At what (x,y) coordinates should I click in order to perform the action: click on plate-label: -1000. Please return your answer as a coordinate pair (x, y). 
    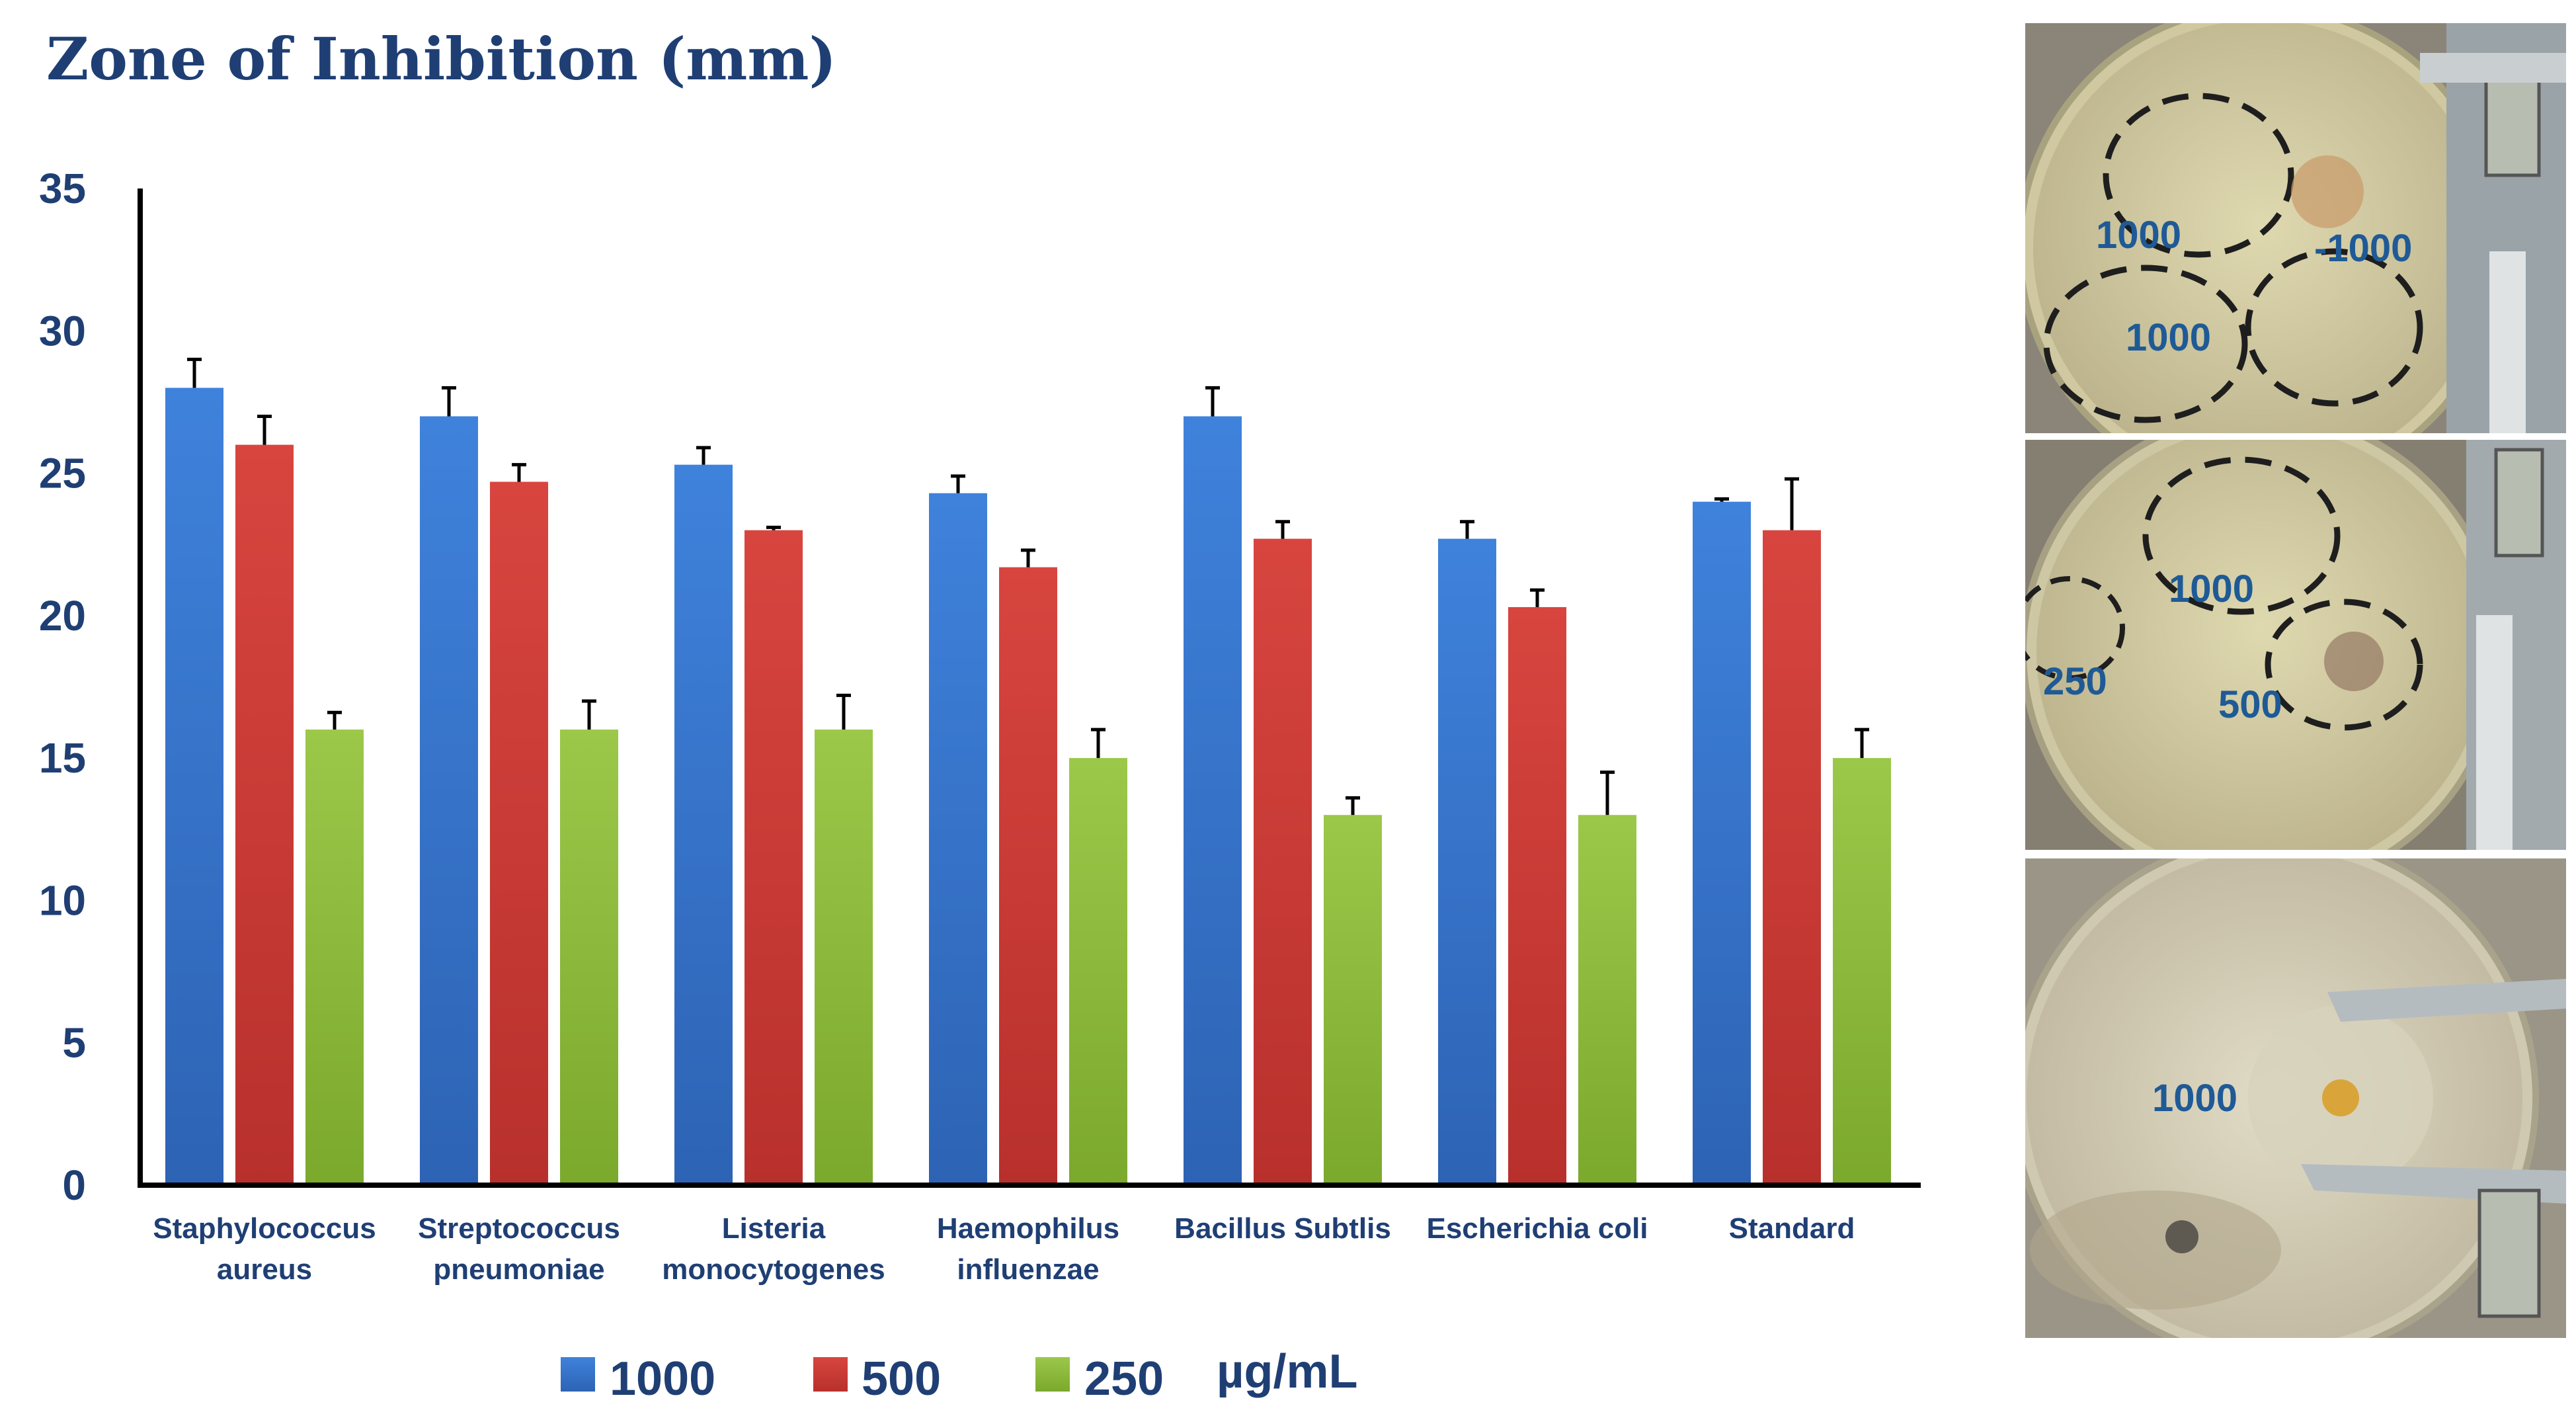
    Looking at the image, I should click on (2363, 249).